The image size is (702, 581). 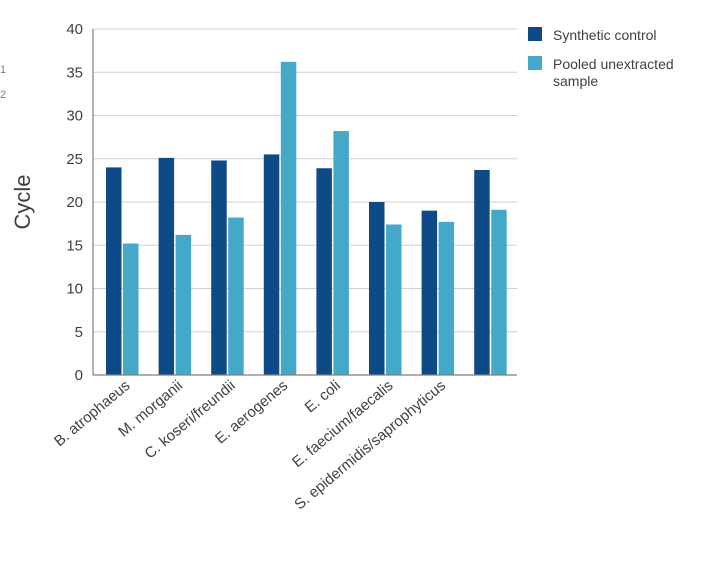 I want to click on y-tick-label: 5, so click(x=79, y=332).